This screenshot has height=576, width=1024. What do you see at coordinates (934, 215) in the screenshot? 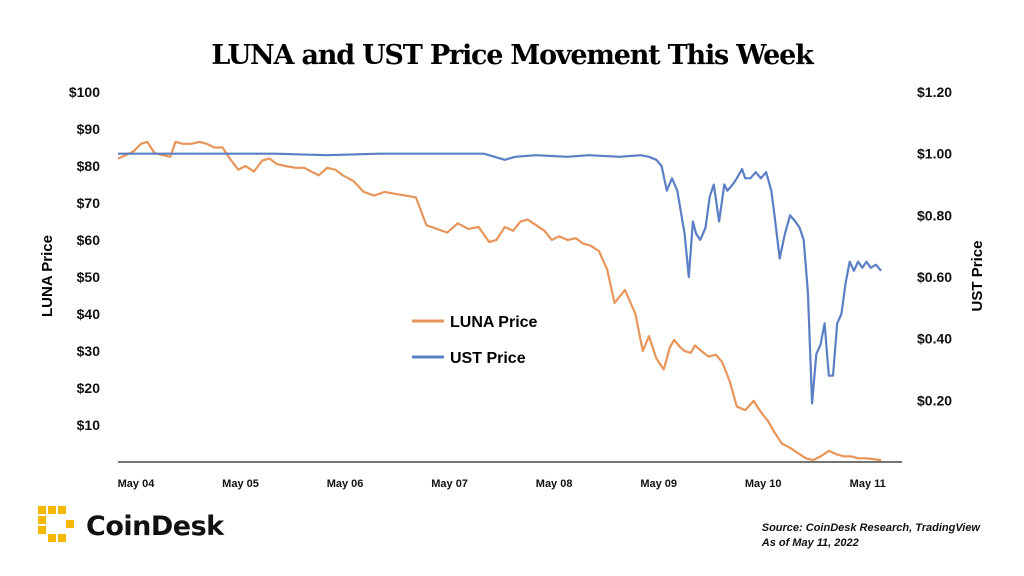
I see `right-tick-label: $0.80` at bounding box center [934, 215].